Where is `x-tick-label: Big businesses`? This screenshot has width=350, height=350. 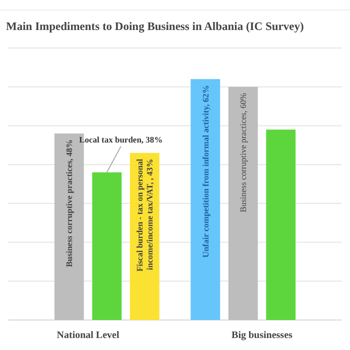
x-tick-label: Big businesses is located at coordinates (262, 335).